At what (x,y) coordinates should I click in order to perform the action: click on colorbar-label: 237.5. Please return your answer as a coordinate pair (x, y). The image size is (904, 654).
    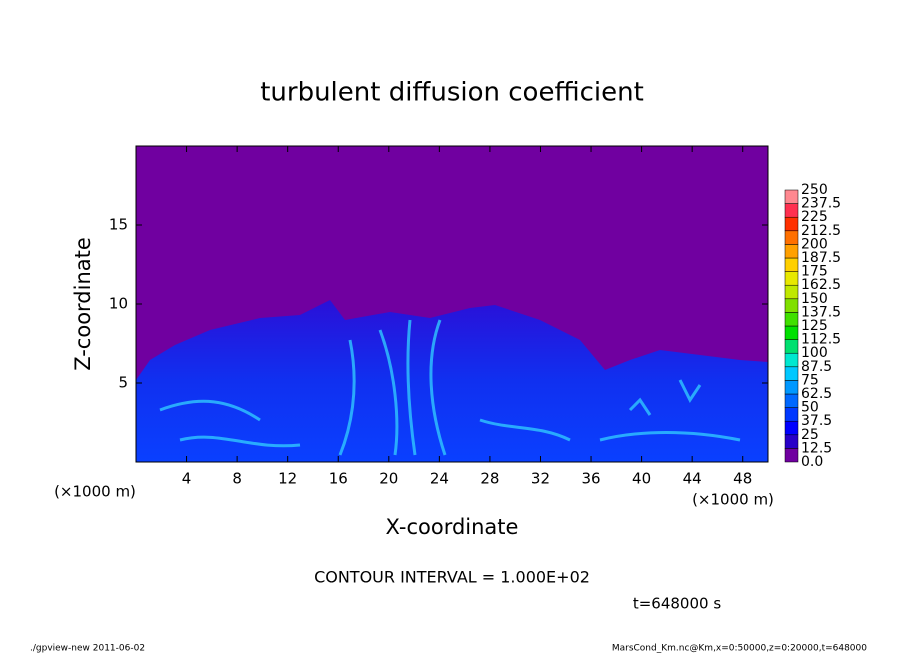
    Looking at the image, I should click on (821, 204).